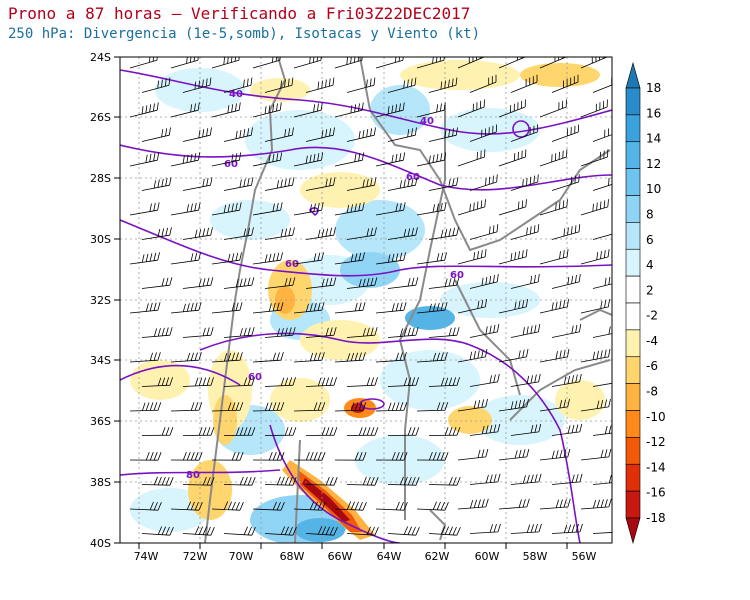 This screenshot has height=600, width=750. What do you see at coordinates (100, 117) in the screenshot?
I see `lat-tick: 26S` at bounding box center [100, 117].